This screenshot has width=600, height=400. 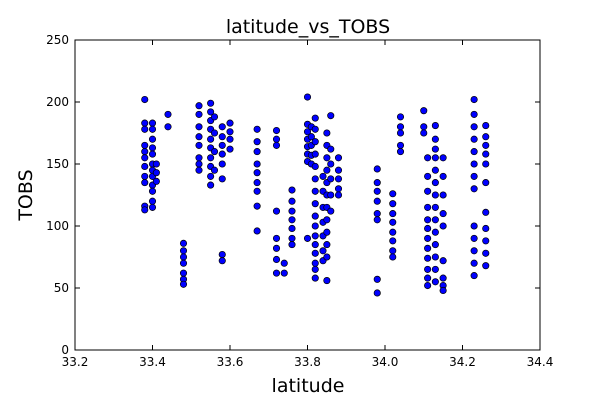 I want to click on y-tick-label: 50, so click(x=61, y=288).